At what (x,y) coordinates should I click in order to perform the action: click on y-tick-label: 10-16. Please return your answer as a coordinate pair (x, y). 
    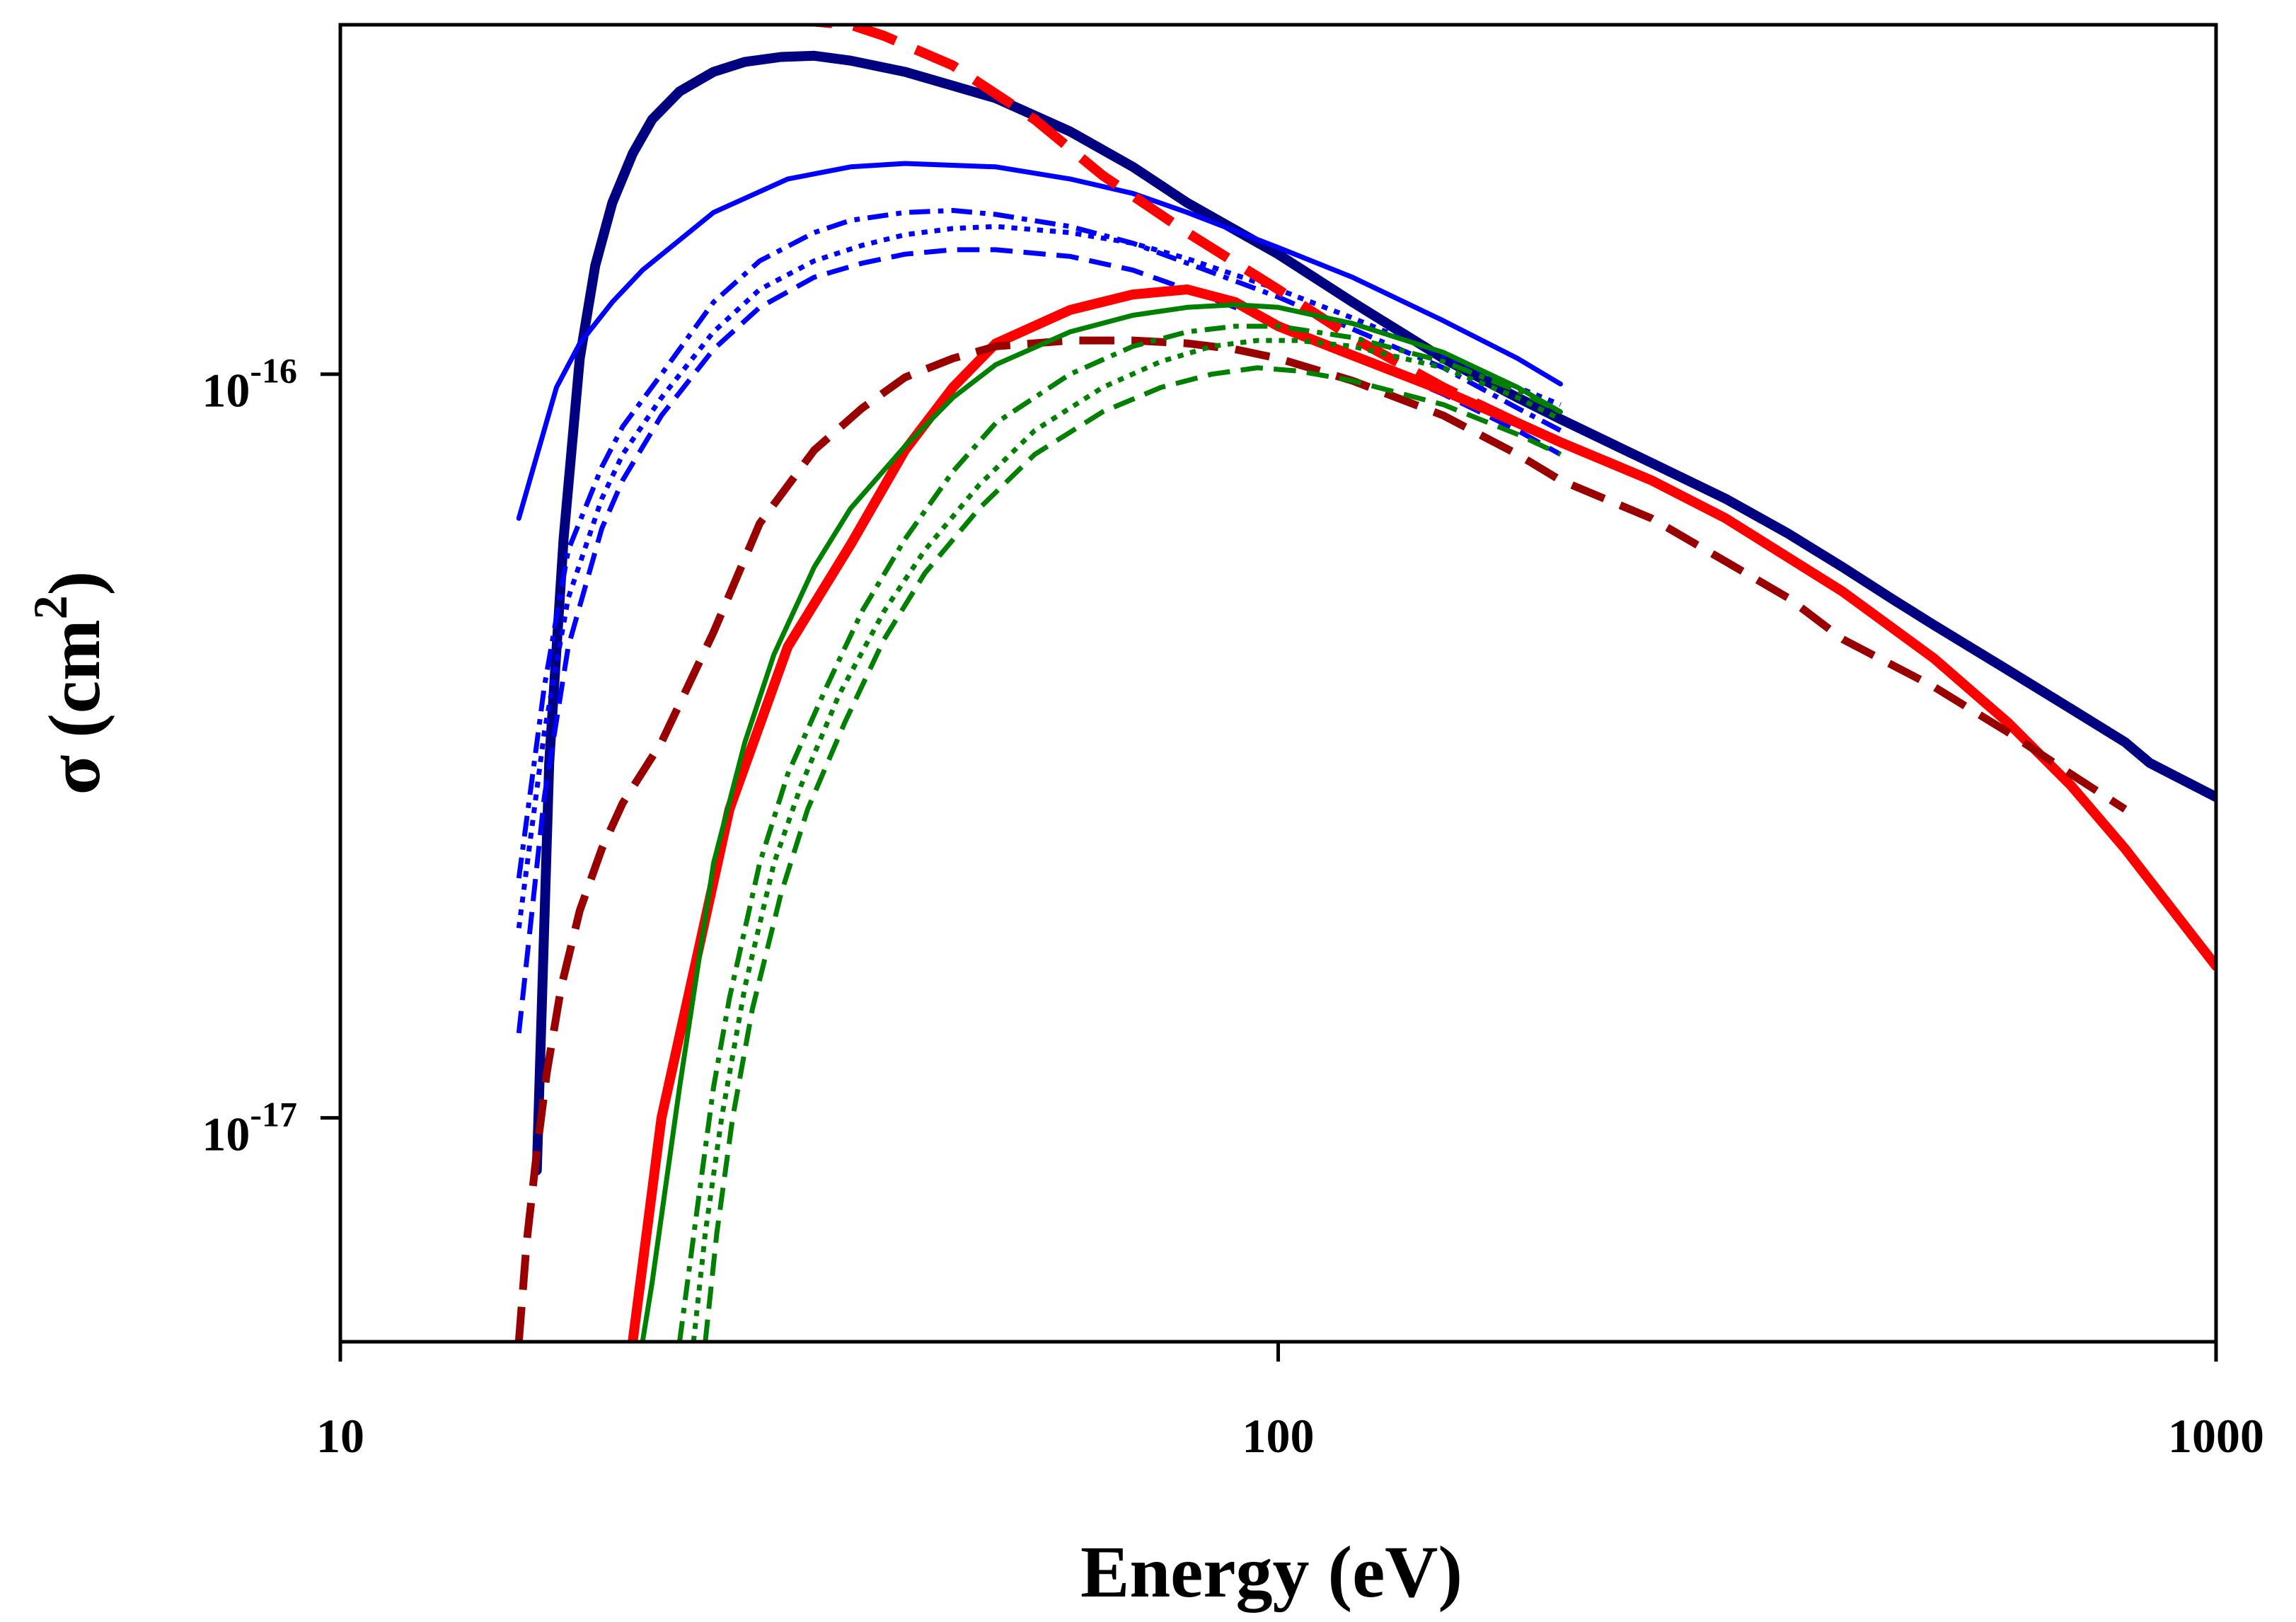
    Looking at the image, I should click on (249, 384).